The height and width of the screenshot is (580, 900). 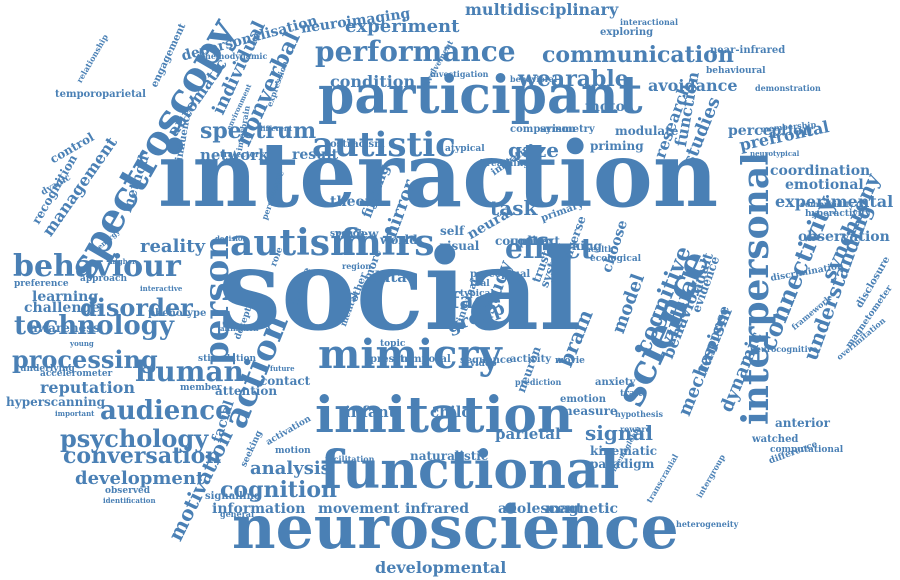 What do you see at coordinates (97, 266) in the screenshot?
I see `cloud-word-behaviour: behaviour` at bounding box center [97, 266].